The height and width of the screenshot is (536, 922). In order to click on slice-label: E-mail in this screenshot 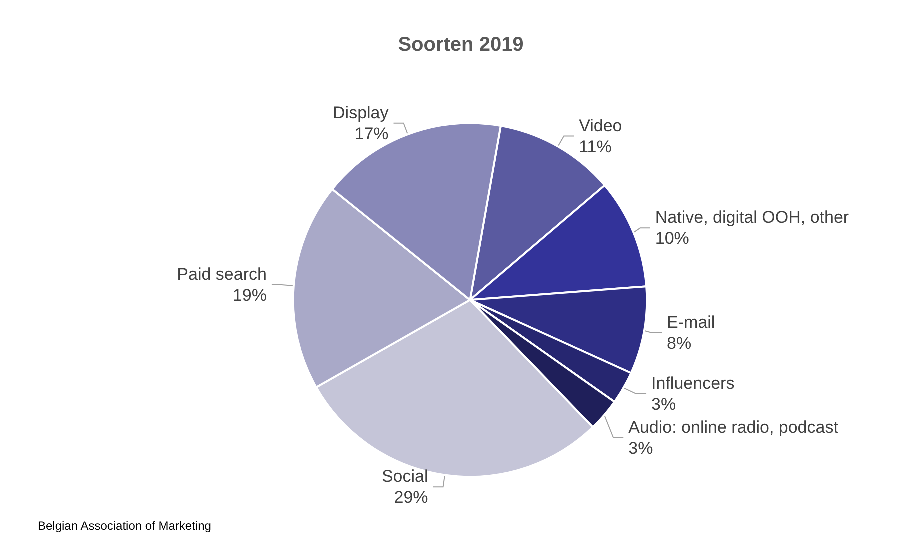, I will do `click(691, 322)`.